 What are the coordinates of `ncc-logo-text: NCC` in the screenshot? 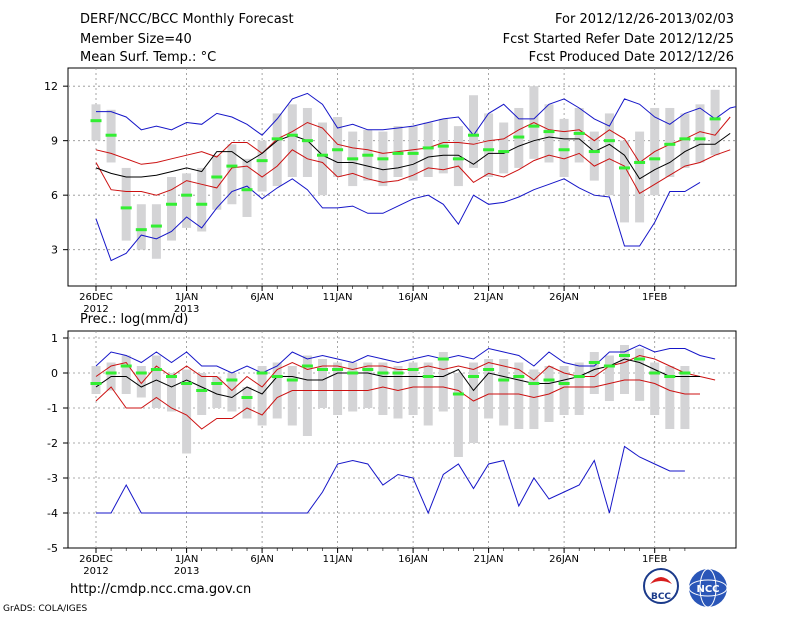 It's located at (707, 589).